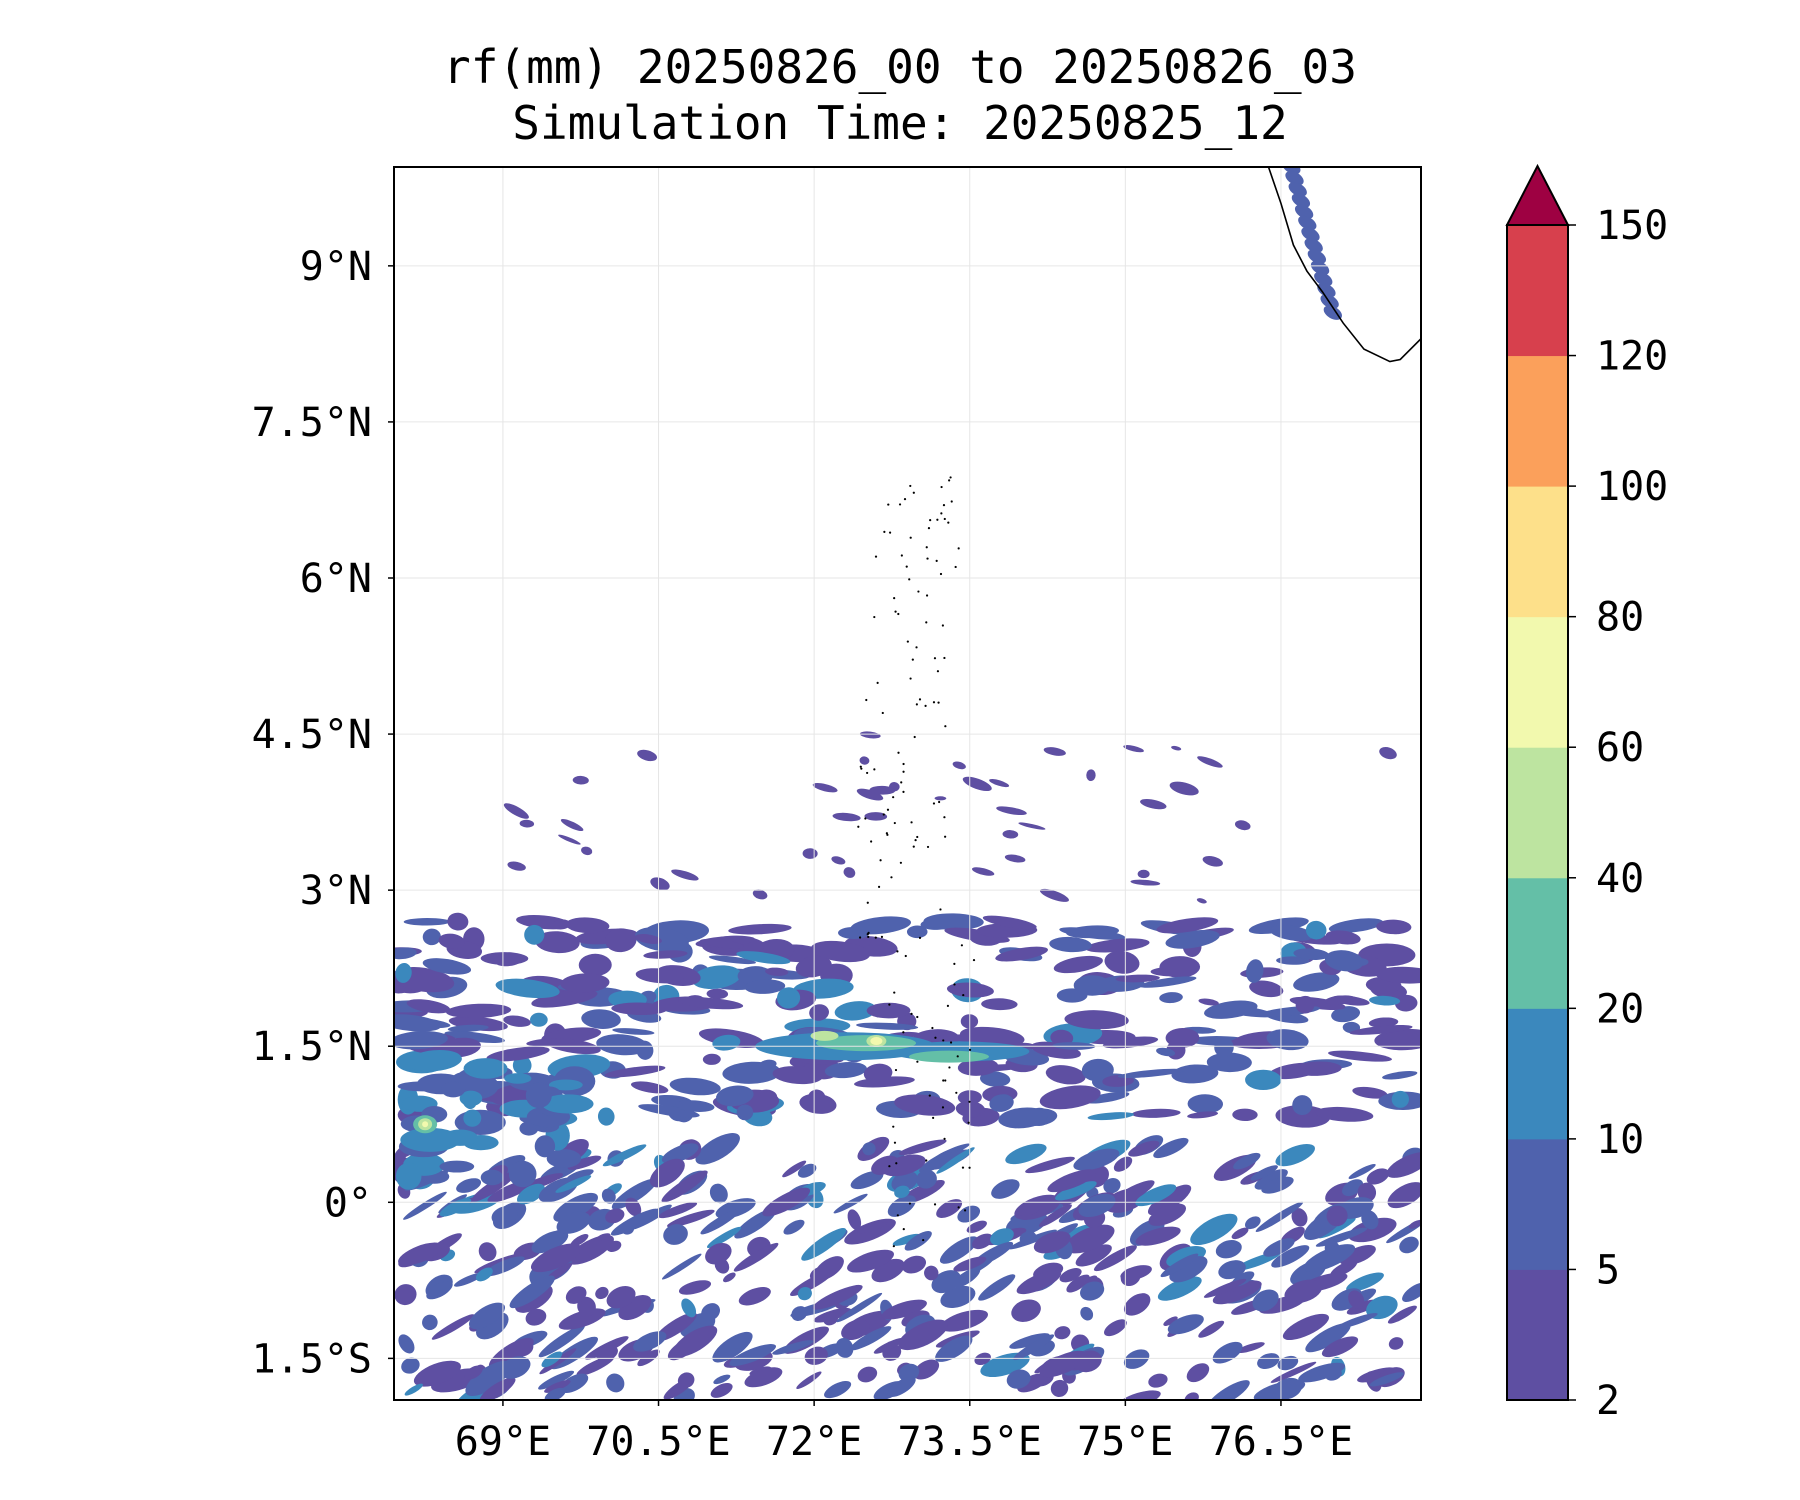 Image resolution: width=1800 pixels, height=1500 pixels. I want to click on colorbar-tick-label: 150, so click(1632, 226).